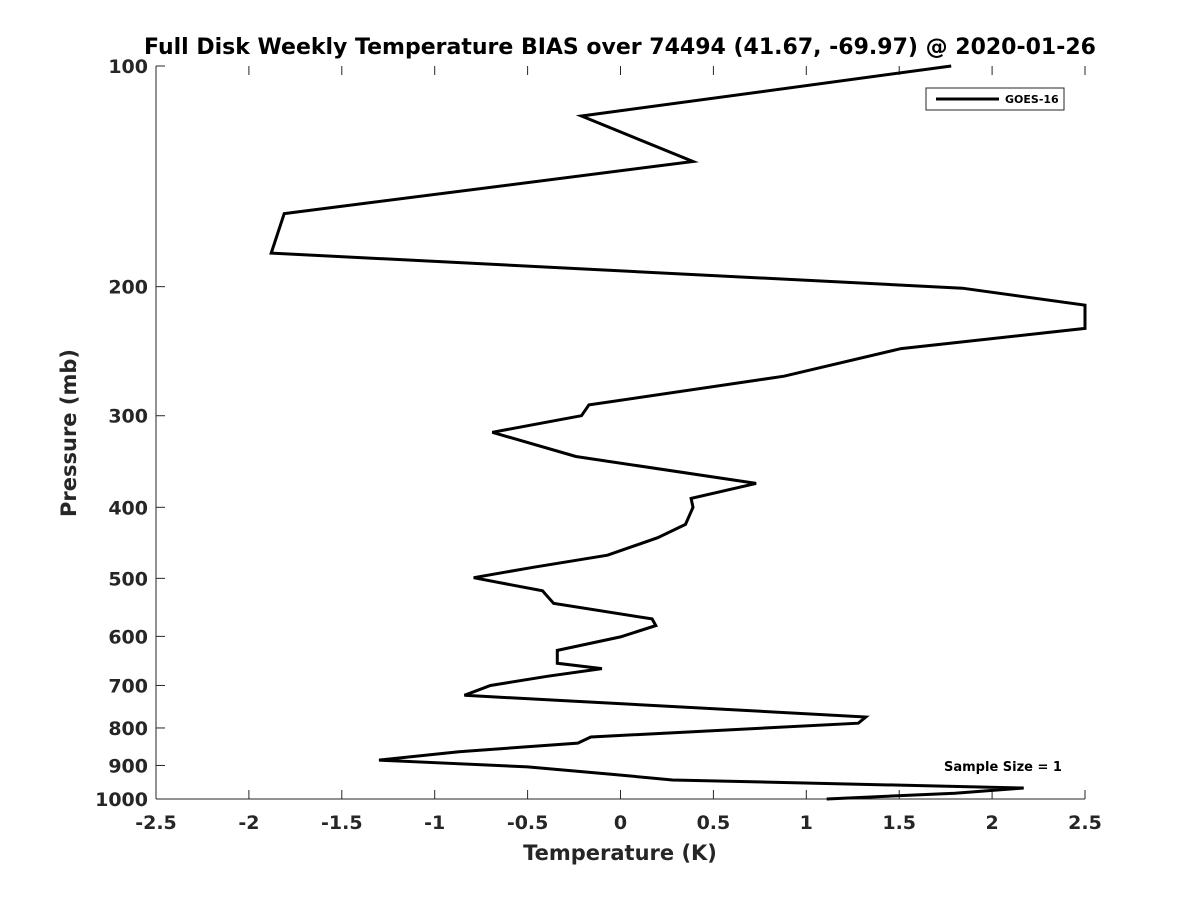 This screenshot has width=1200, height=900. What do you see at coordinates (128, 288) in the screenshot?
I see `y-tick-label: 200` at bounding box center [128, 288].